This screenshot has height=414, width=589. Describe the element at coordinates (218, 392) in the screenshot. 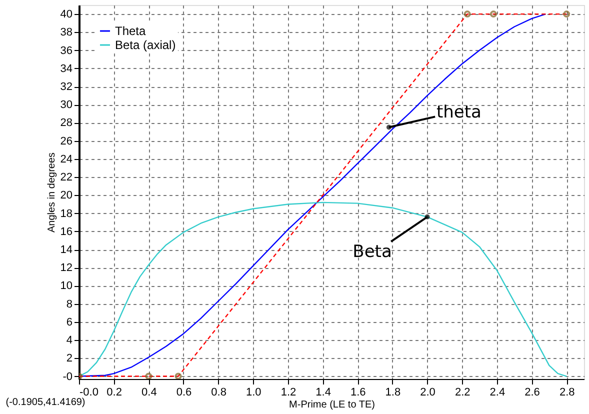

I see `x-tick-label: 0.8` at that location.